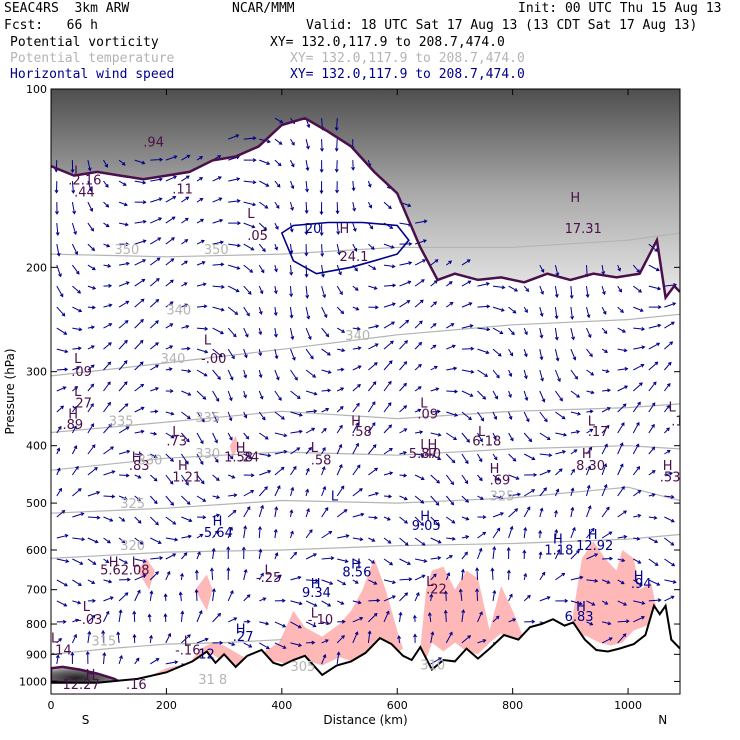  What do you see at coordinates (482, 432) in the screenshot?
I see `field-label-49: L` at bounding box center [482, 432].